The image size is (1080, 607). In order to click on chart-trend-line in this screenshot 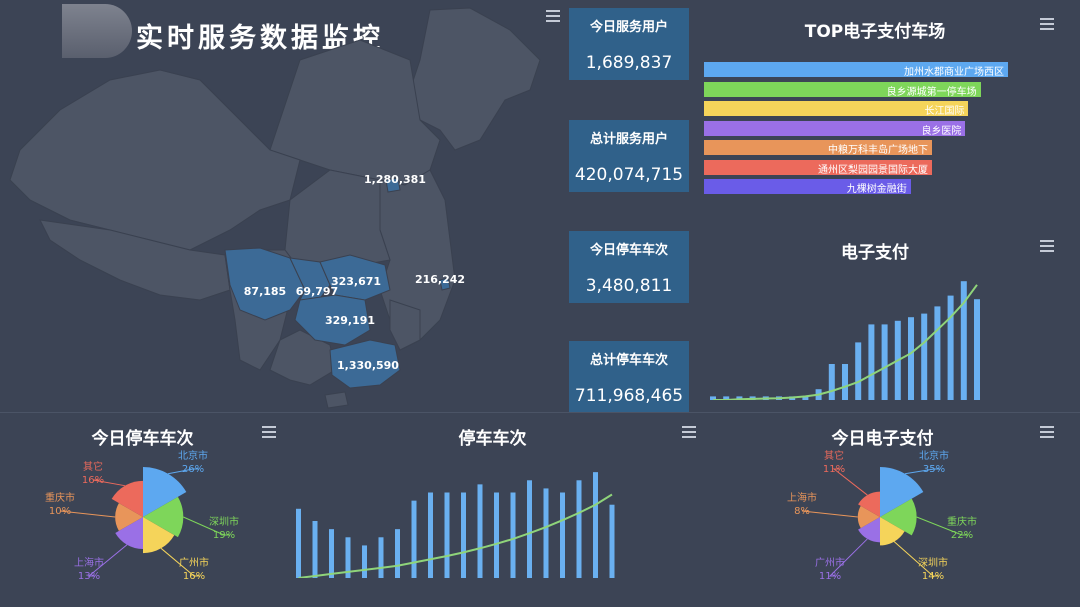, I will do `click(455, 535)`.